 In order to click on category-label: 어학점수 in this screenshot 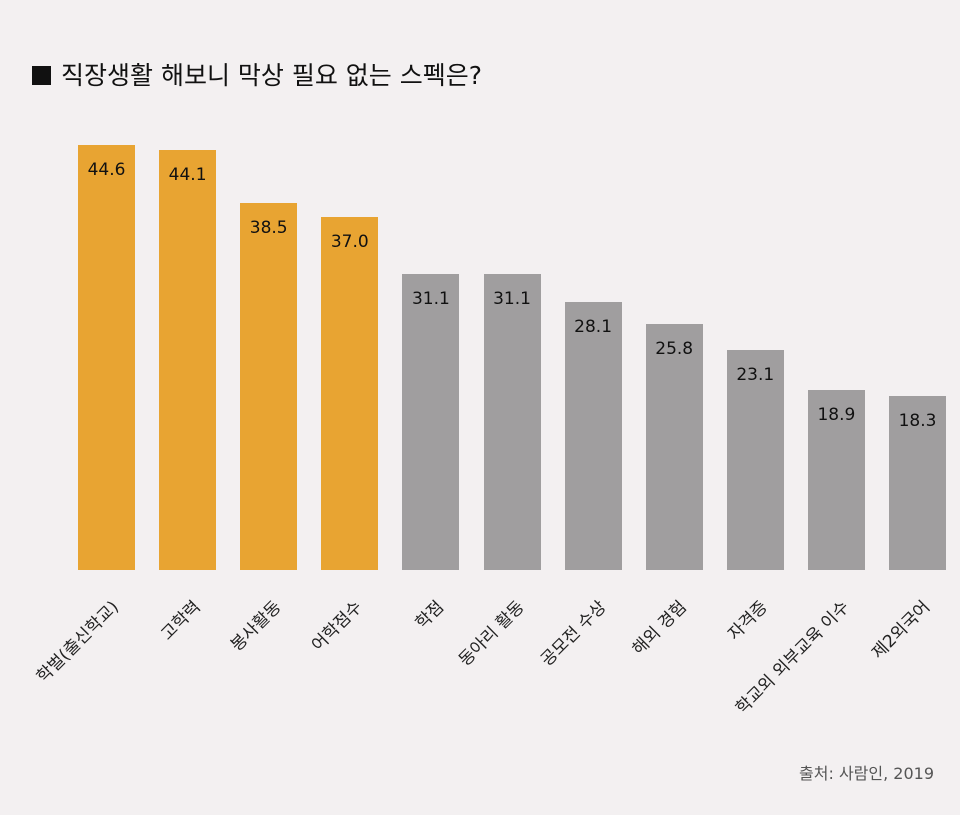, I will do `click(337, 626)`.